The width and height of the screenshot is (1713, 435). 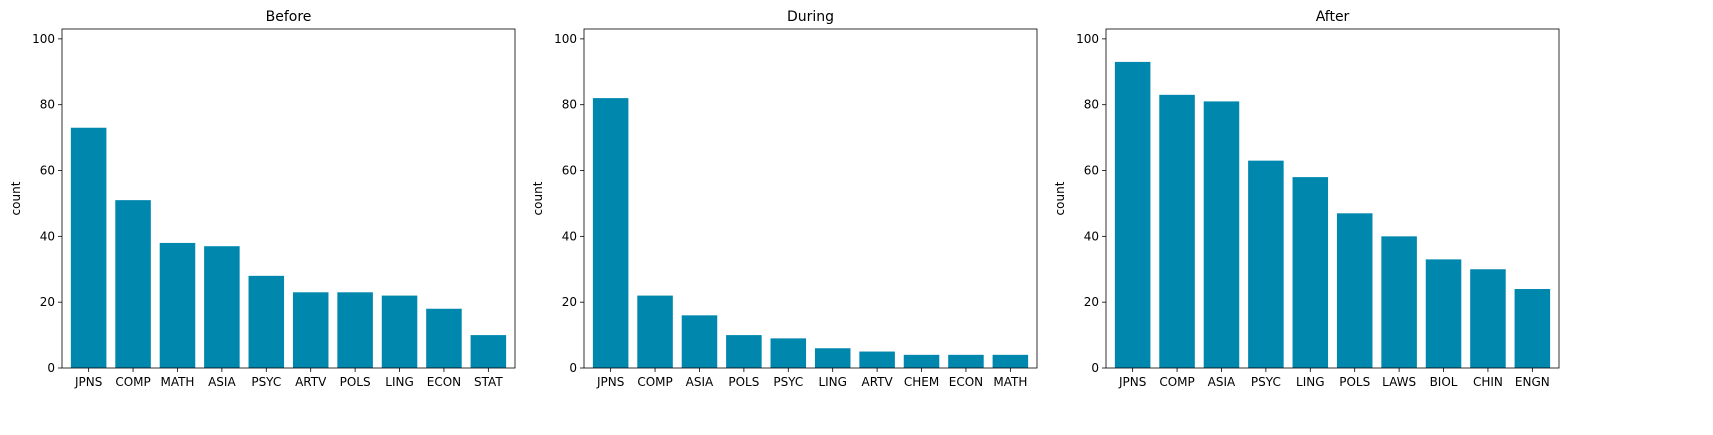 What do you see at coordinates (1333, 17) in the screenshot?
I see `chart-title: After` at bounding box center [1333, 17].